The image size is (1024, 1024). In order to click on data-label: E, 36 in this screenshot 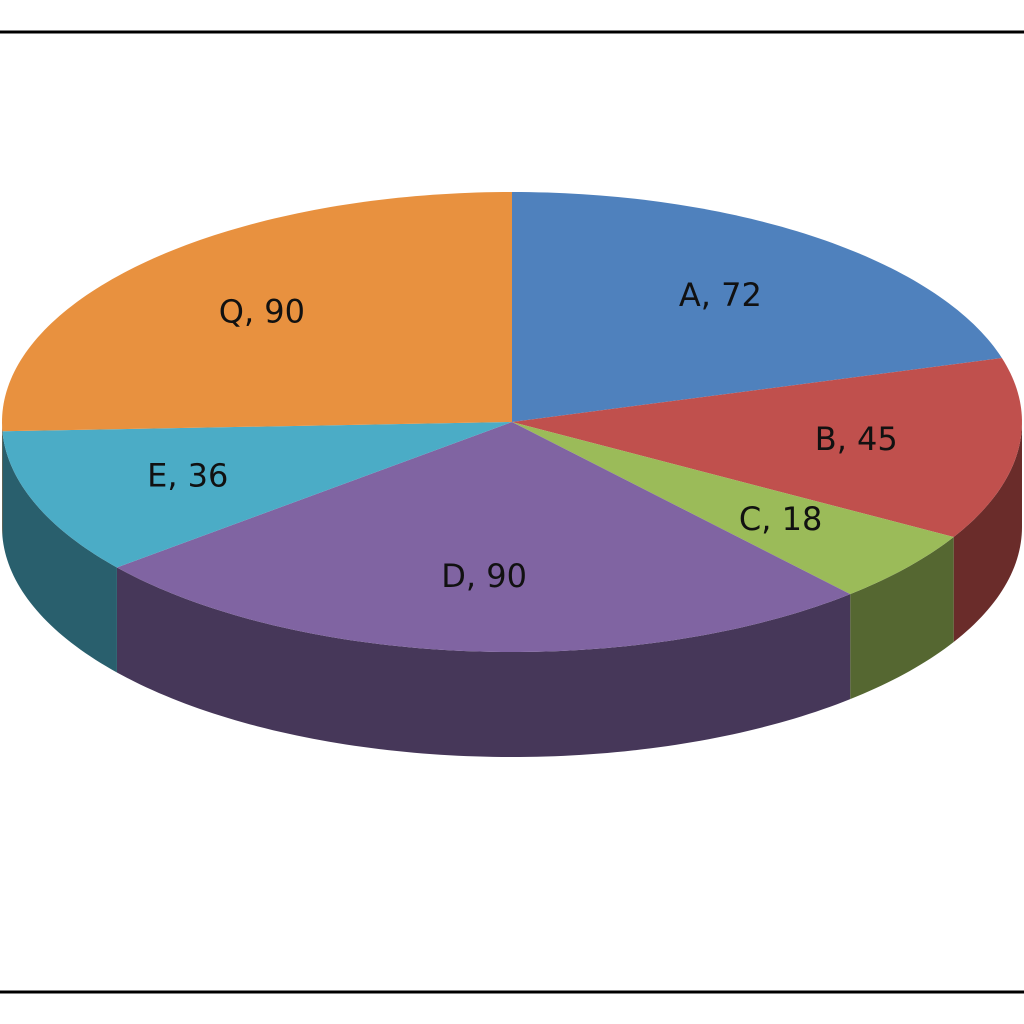, I will do `click(187, 475)`.